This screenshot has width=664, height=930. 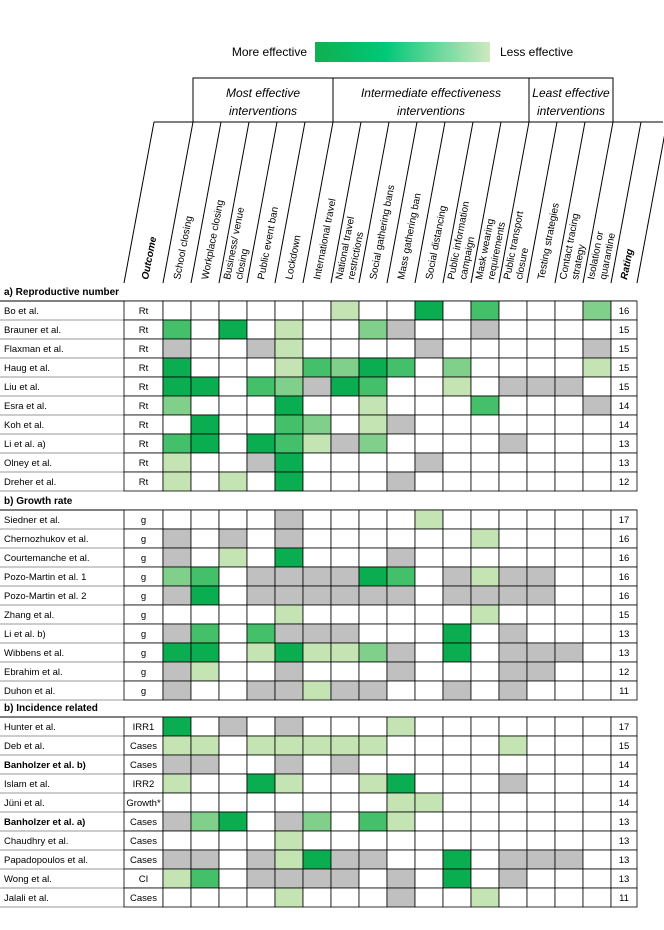 I want to click on group-header-label: interventions, so click(x=431, y=111).